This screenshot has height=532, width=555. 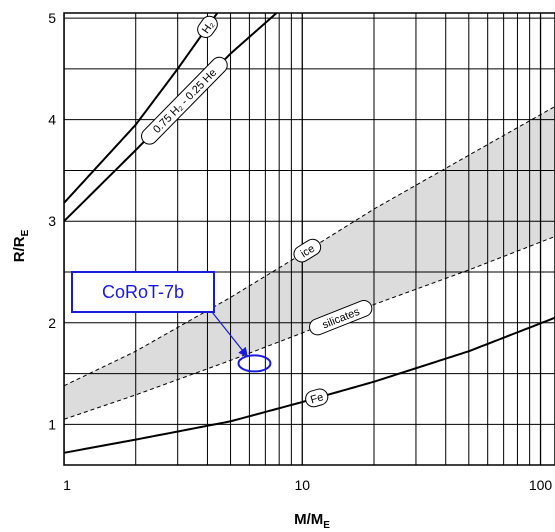 I want to click on y-tick-label: 5, so click(x=52, y=18).